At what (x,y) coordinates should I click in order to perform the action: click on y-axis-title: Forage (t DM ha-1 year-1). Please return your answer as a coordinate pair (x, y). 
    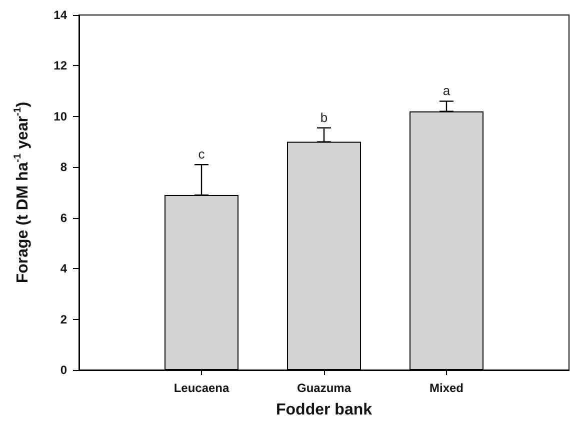
    Looking at the image, I should click on (22, 193).